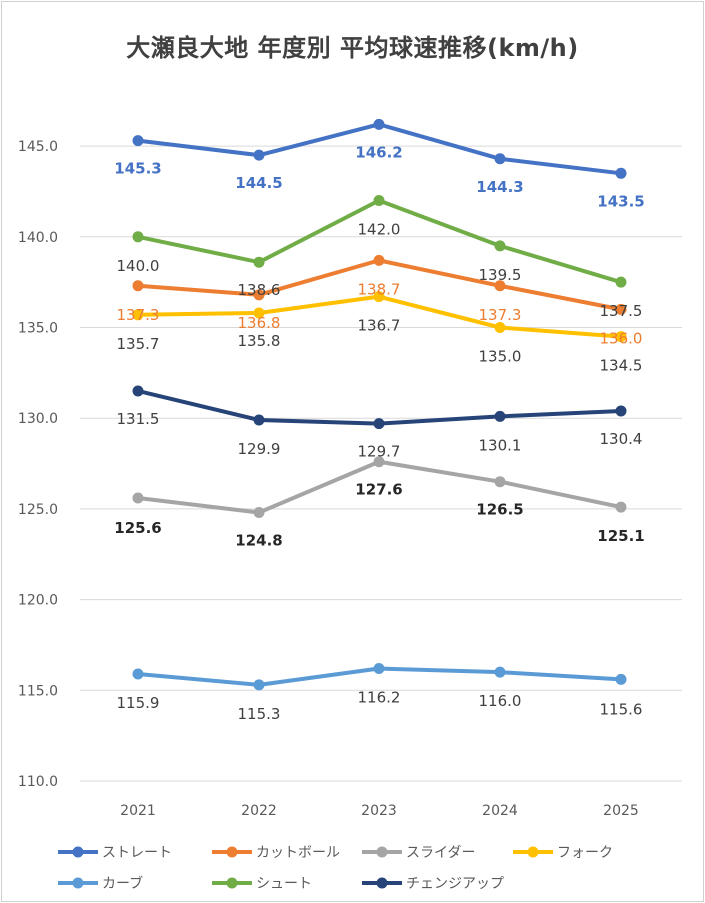 The height and width of the screenshot is (903, 705). Describe the element at coordinates (38, 691) in the screenshot. I see `y-tick-label: 115.0` at that location.